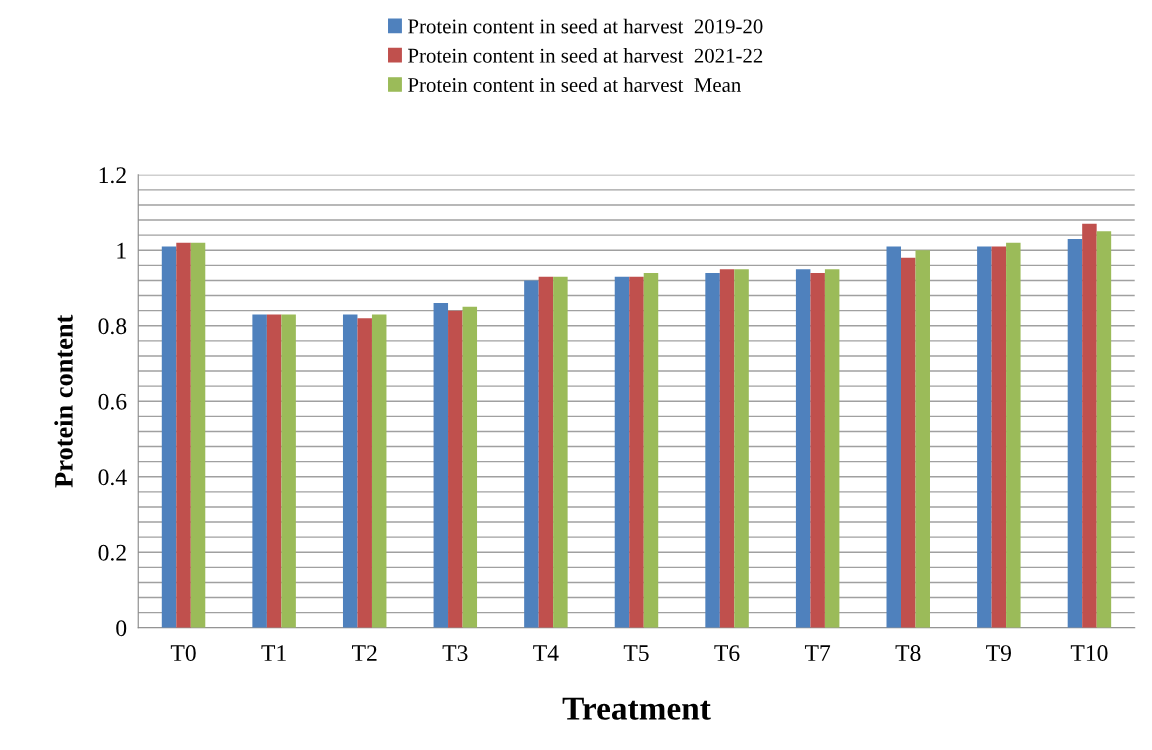  What do you see at coordinates (636, 708) in the screenshot?
I see `x-axis-title: Treatment` at bounding box center [636, 708].